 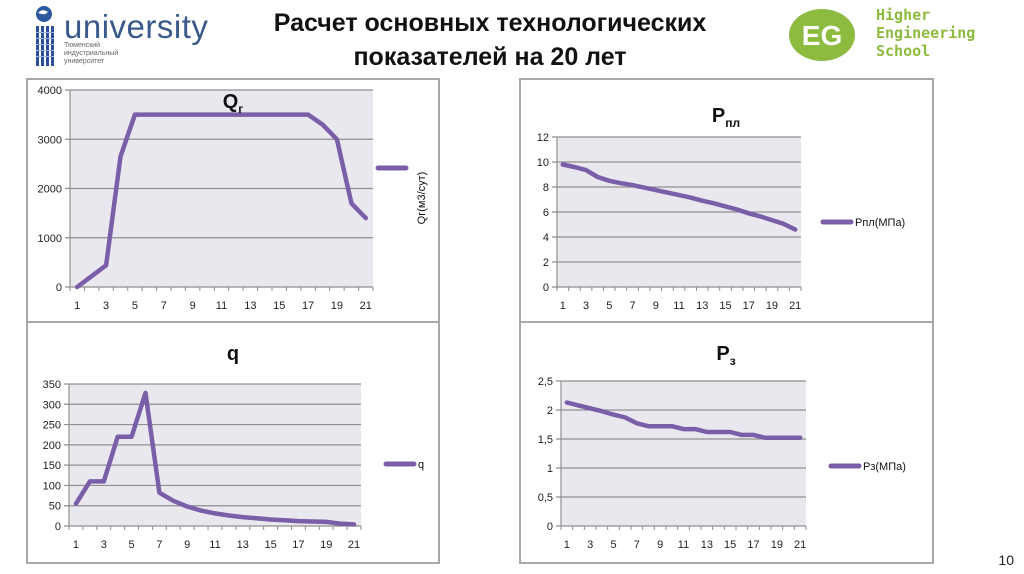 I want to click on y-tick-label: 0,5, so click(x=545, y=498).